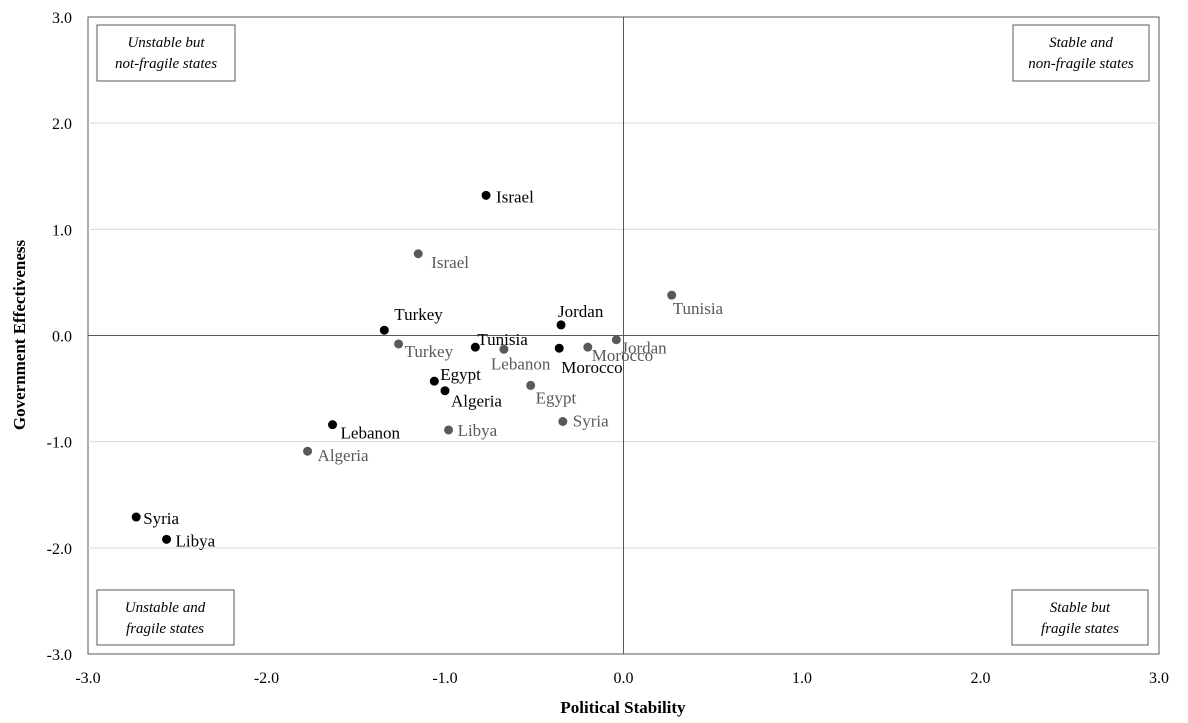 The image size is (1188, 723). What do you see at coordinates (1081, 43) in the screenshot?
I see `quadrant-text-line1: Stable and` at bounding box center [1081, 43].